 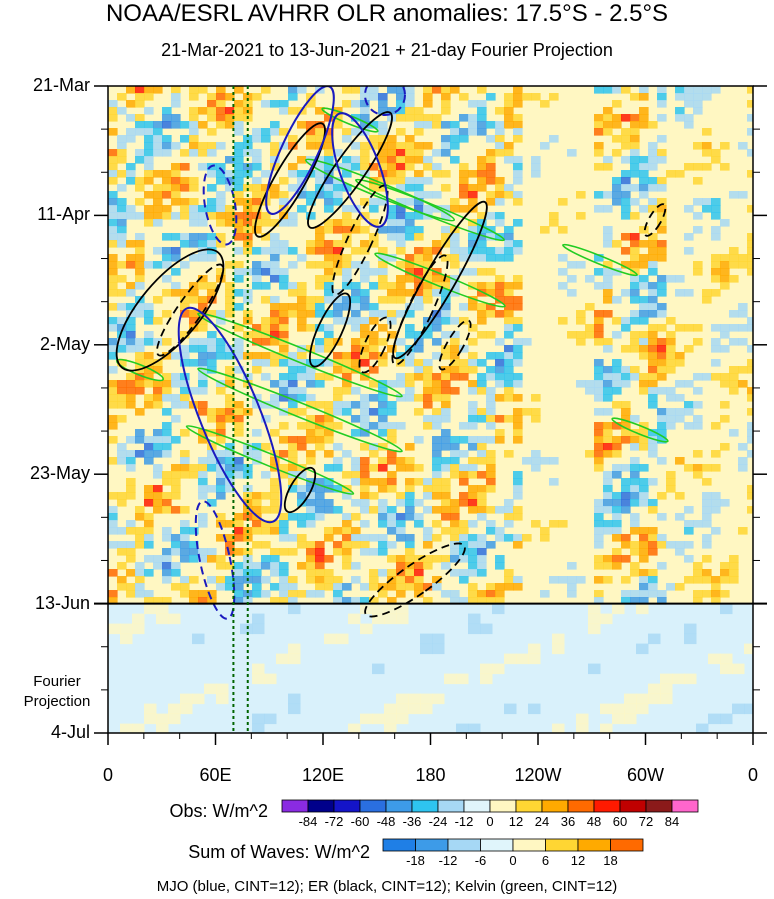 I want to click on colorbar-tick-label: -36, so click(x=412, y=821).